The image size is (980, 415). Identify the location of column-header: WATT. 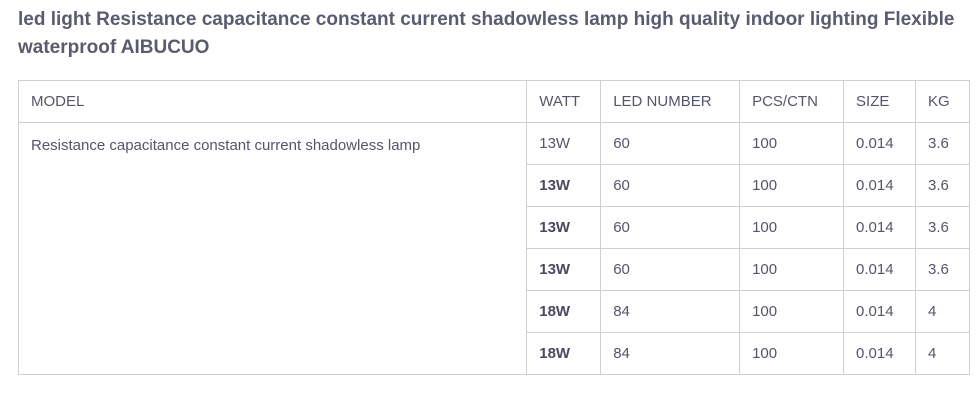
(564, 101).